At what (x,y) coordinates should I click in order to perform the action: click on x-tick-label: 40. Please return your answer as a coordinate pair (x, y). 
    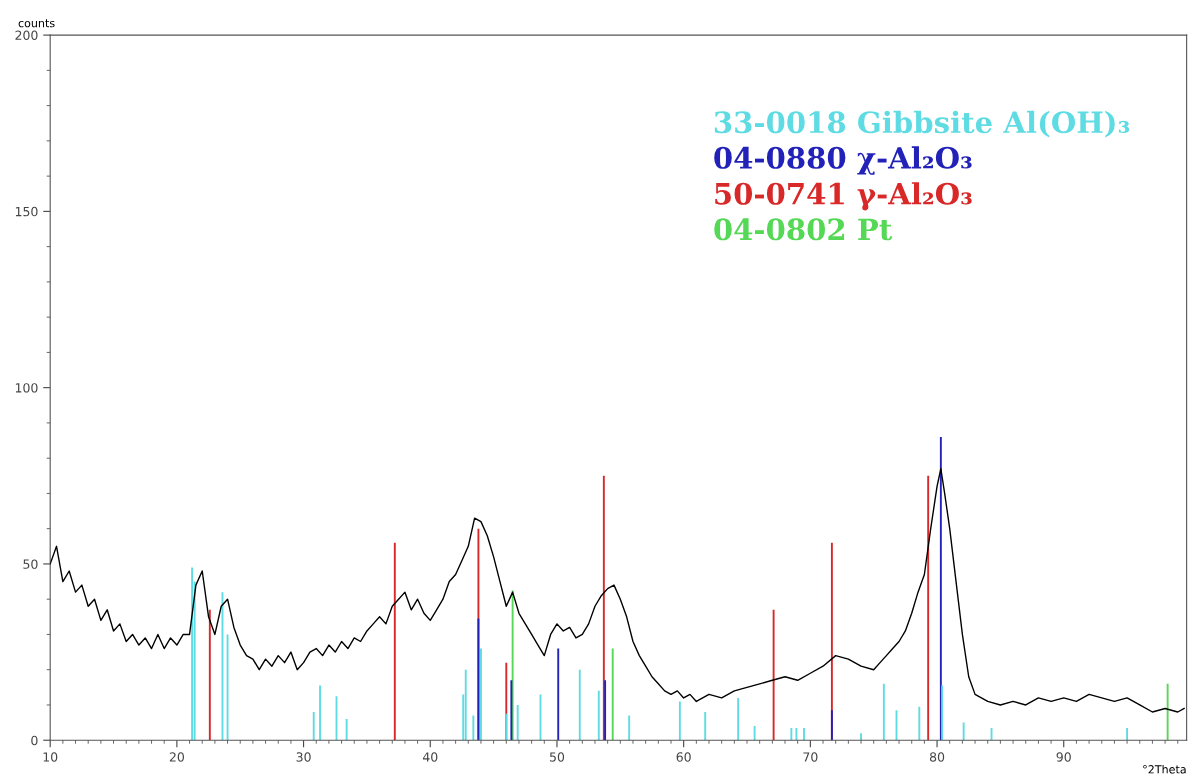
    Looking at the image, I should click on (430, 757).